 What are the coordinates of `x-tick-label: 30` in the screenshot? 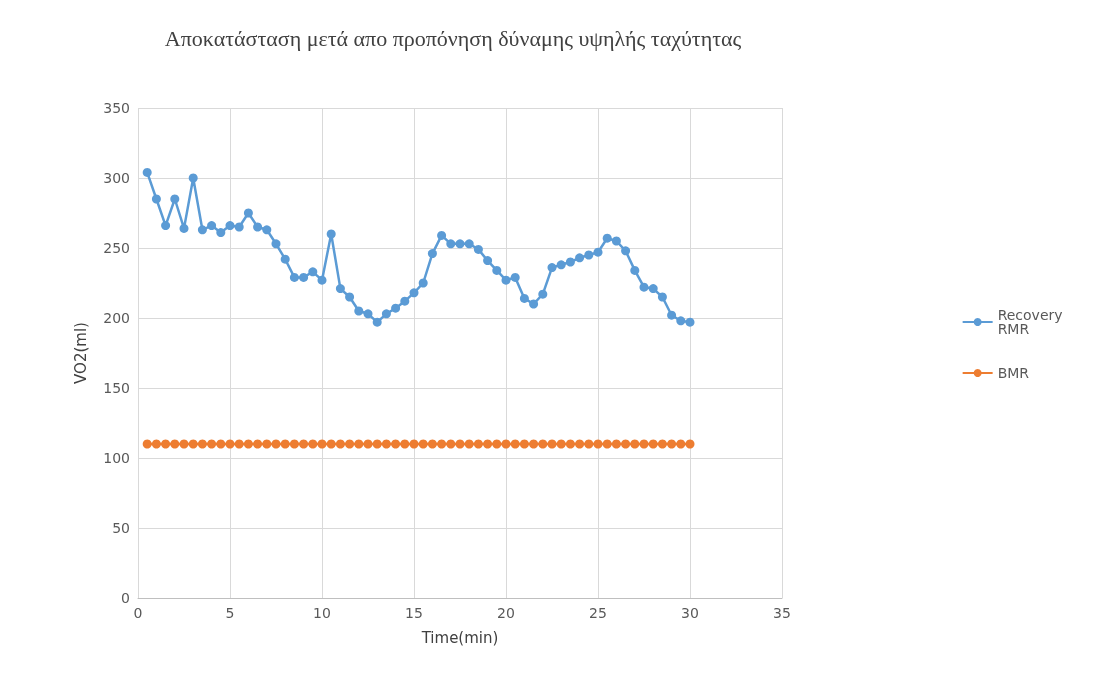 It's located at (690, 613).